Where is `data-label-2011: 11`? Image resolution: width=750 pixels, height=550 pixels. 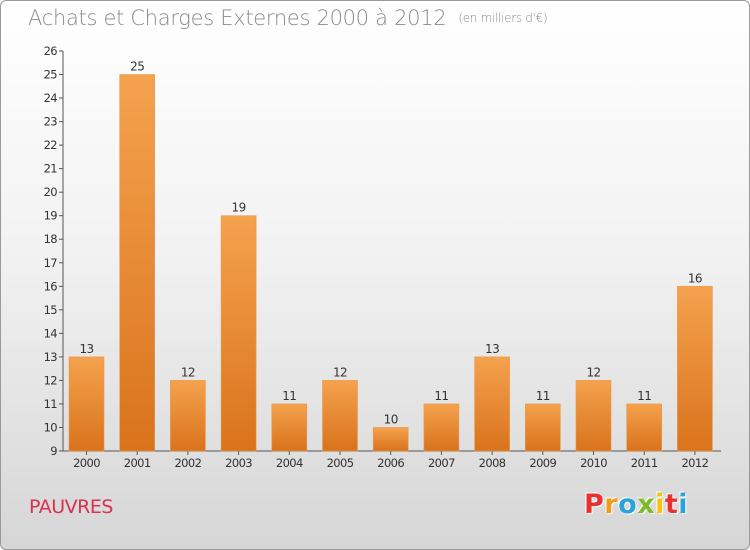
data-label-2011: 11 is located at coordinates (644, 396).